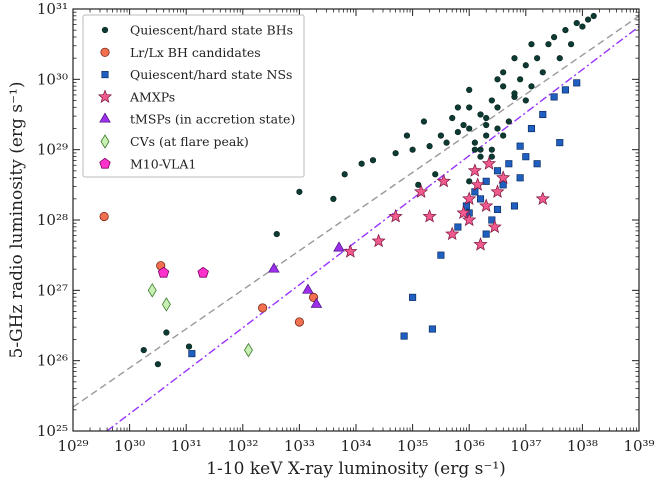 Image resolution: width=665 pixels, height=488 pixels. I want to click on x-tick-label: 10³⁹, so click(638, 446).